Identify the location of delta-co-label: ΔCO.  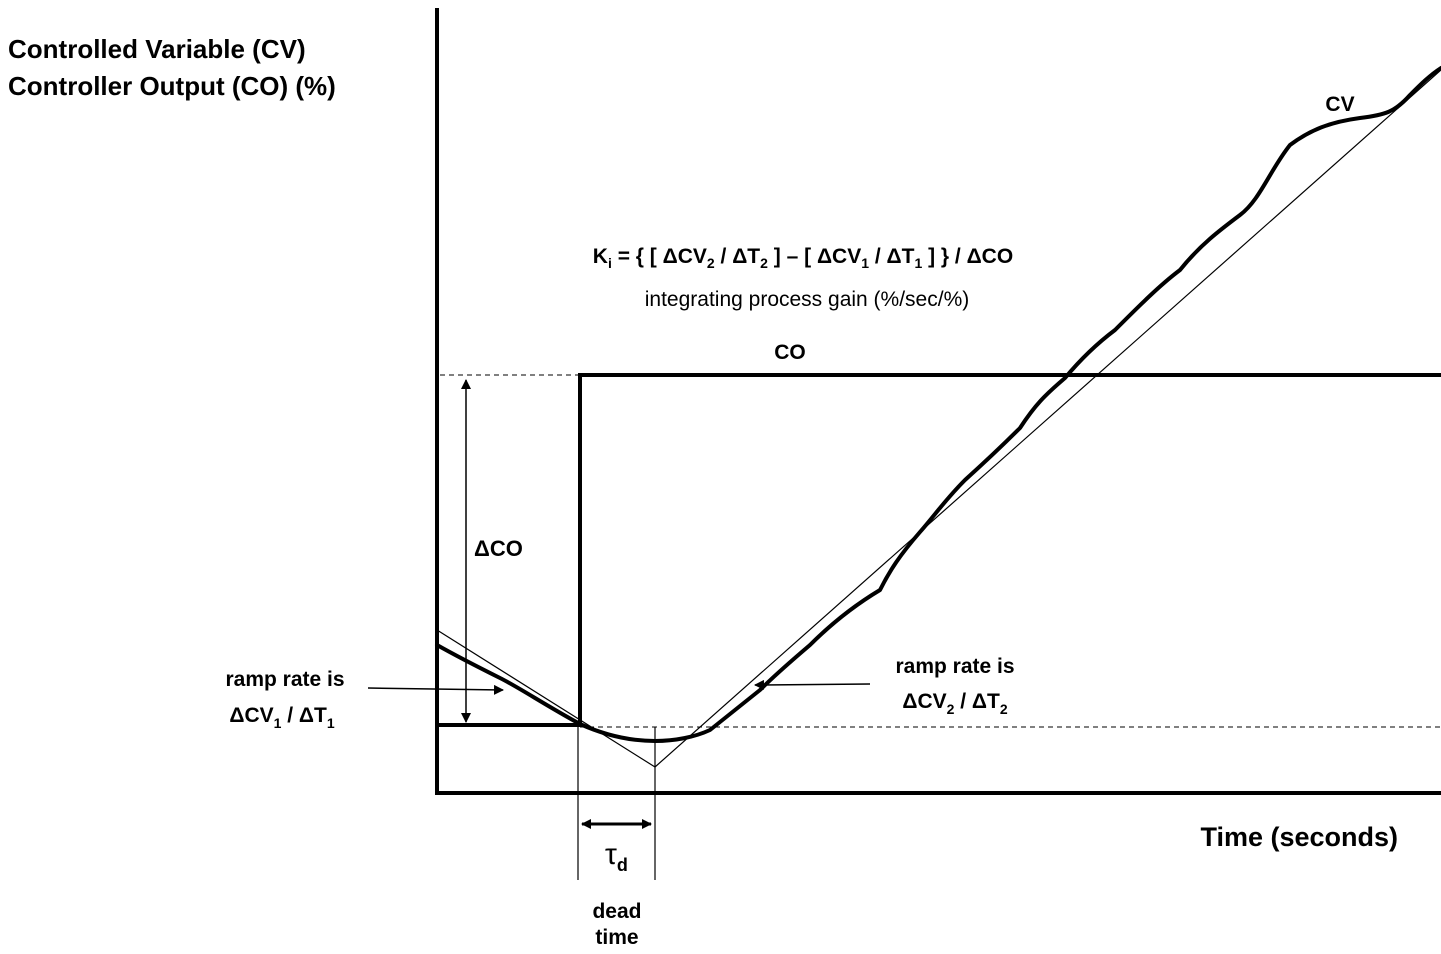
(498, 548).